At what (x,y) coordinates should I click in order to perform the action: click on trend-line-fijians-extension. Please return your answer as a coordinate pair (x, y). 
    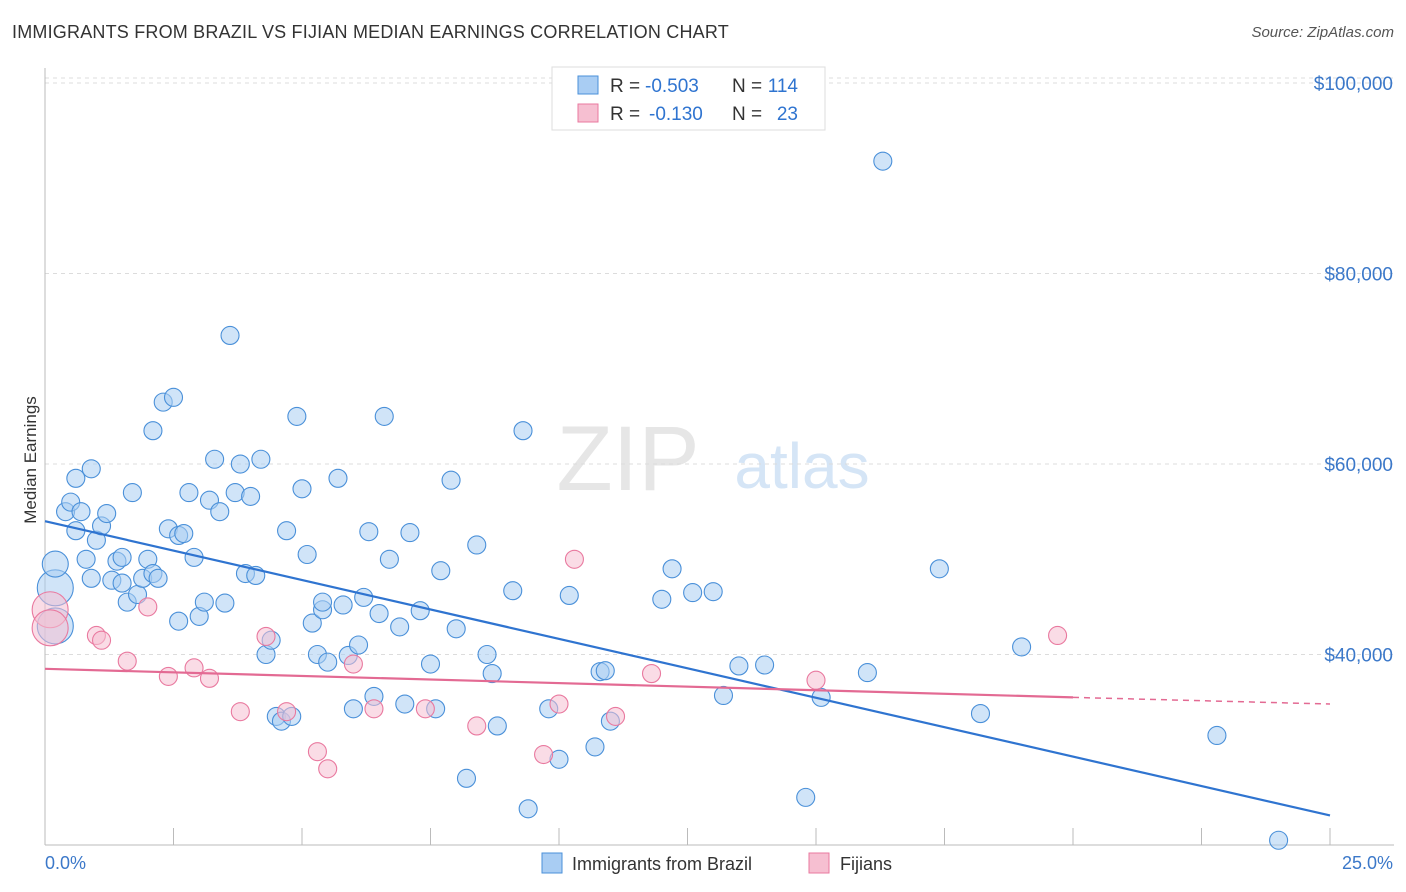
    Looking at the image, I should click on (1201, 700).